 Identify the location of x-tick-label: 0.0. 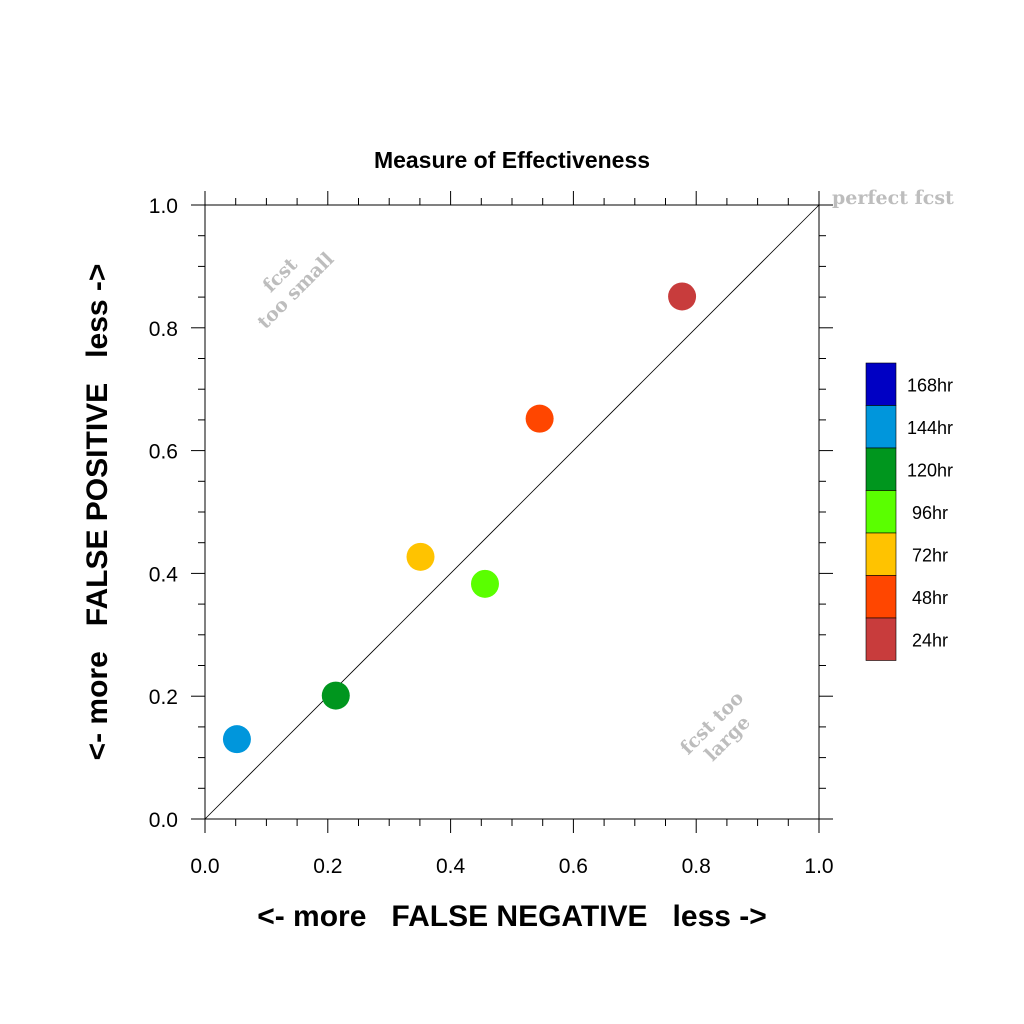
(204, 866).